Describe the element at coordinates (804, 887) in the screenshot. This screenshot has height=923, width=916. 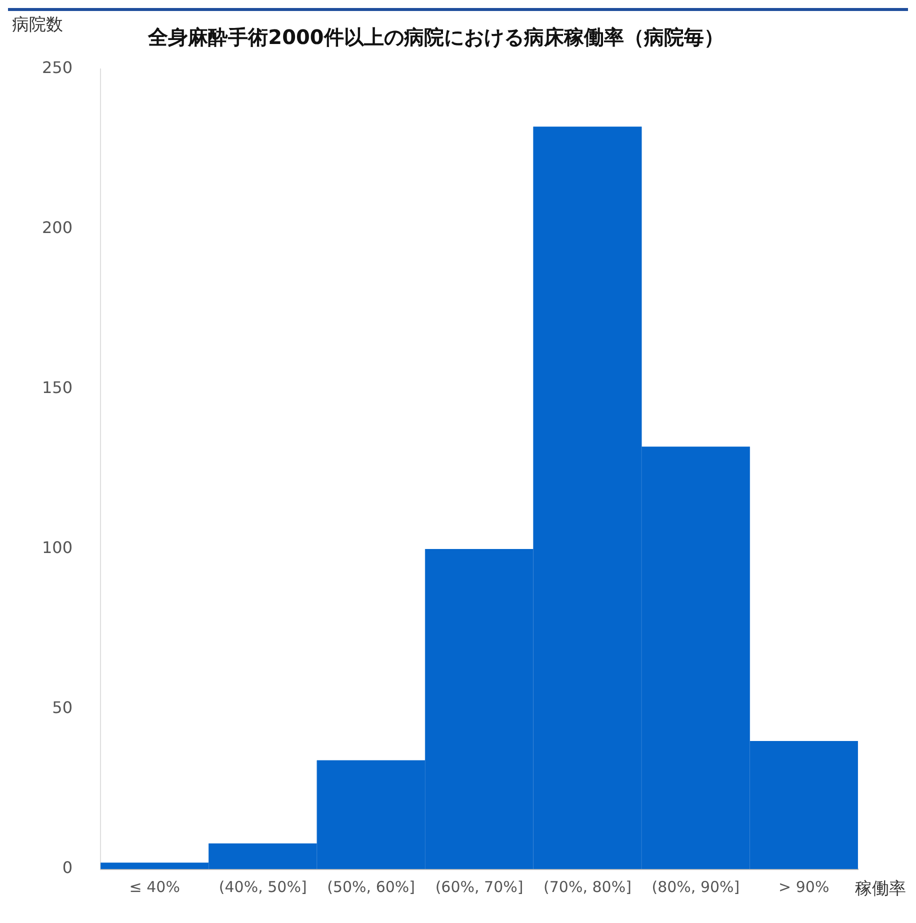
I see `x-tick-label: > 90%` at that location.